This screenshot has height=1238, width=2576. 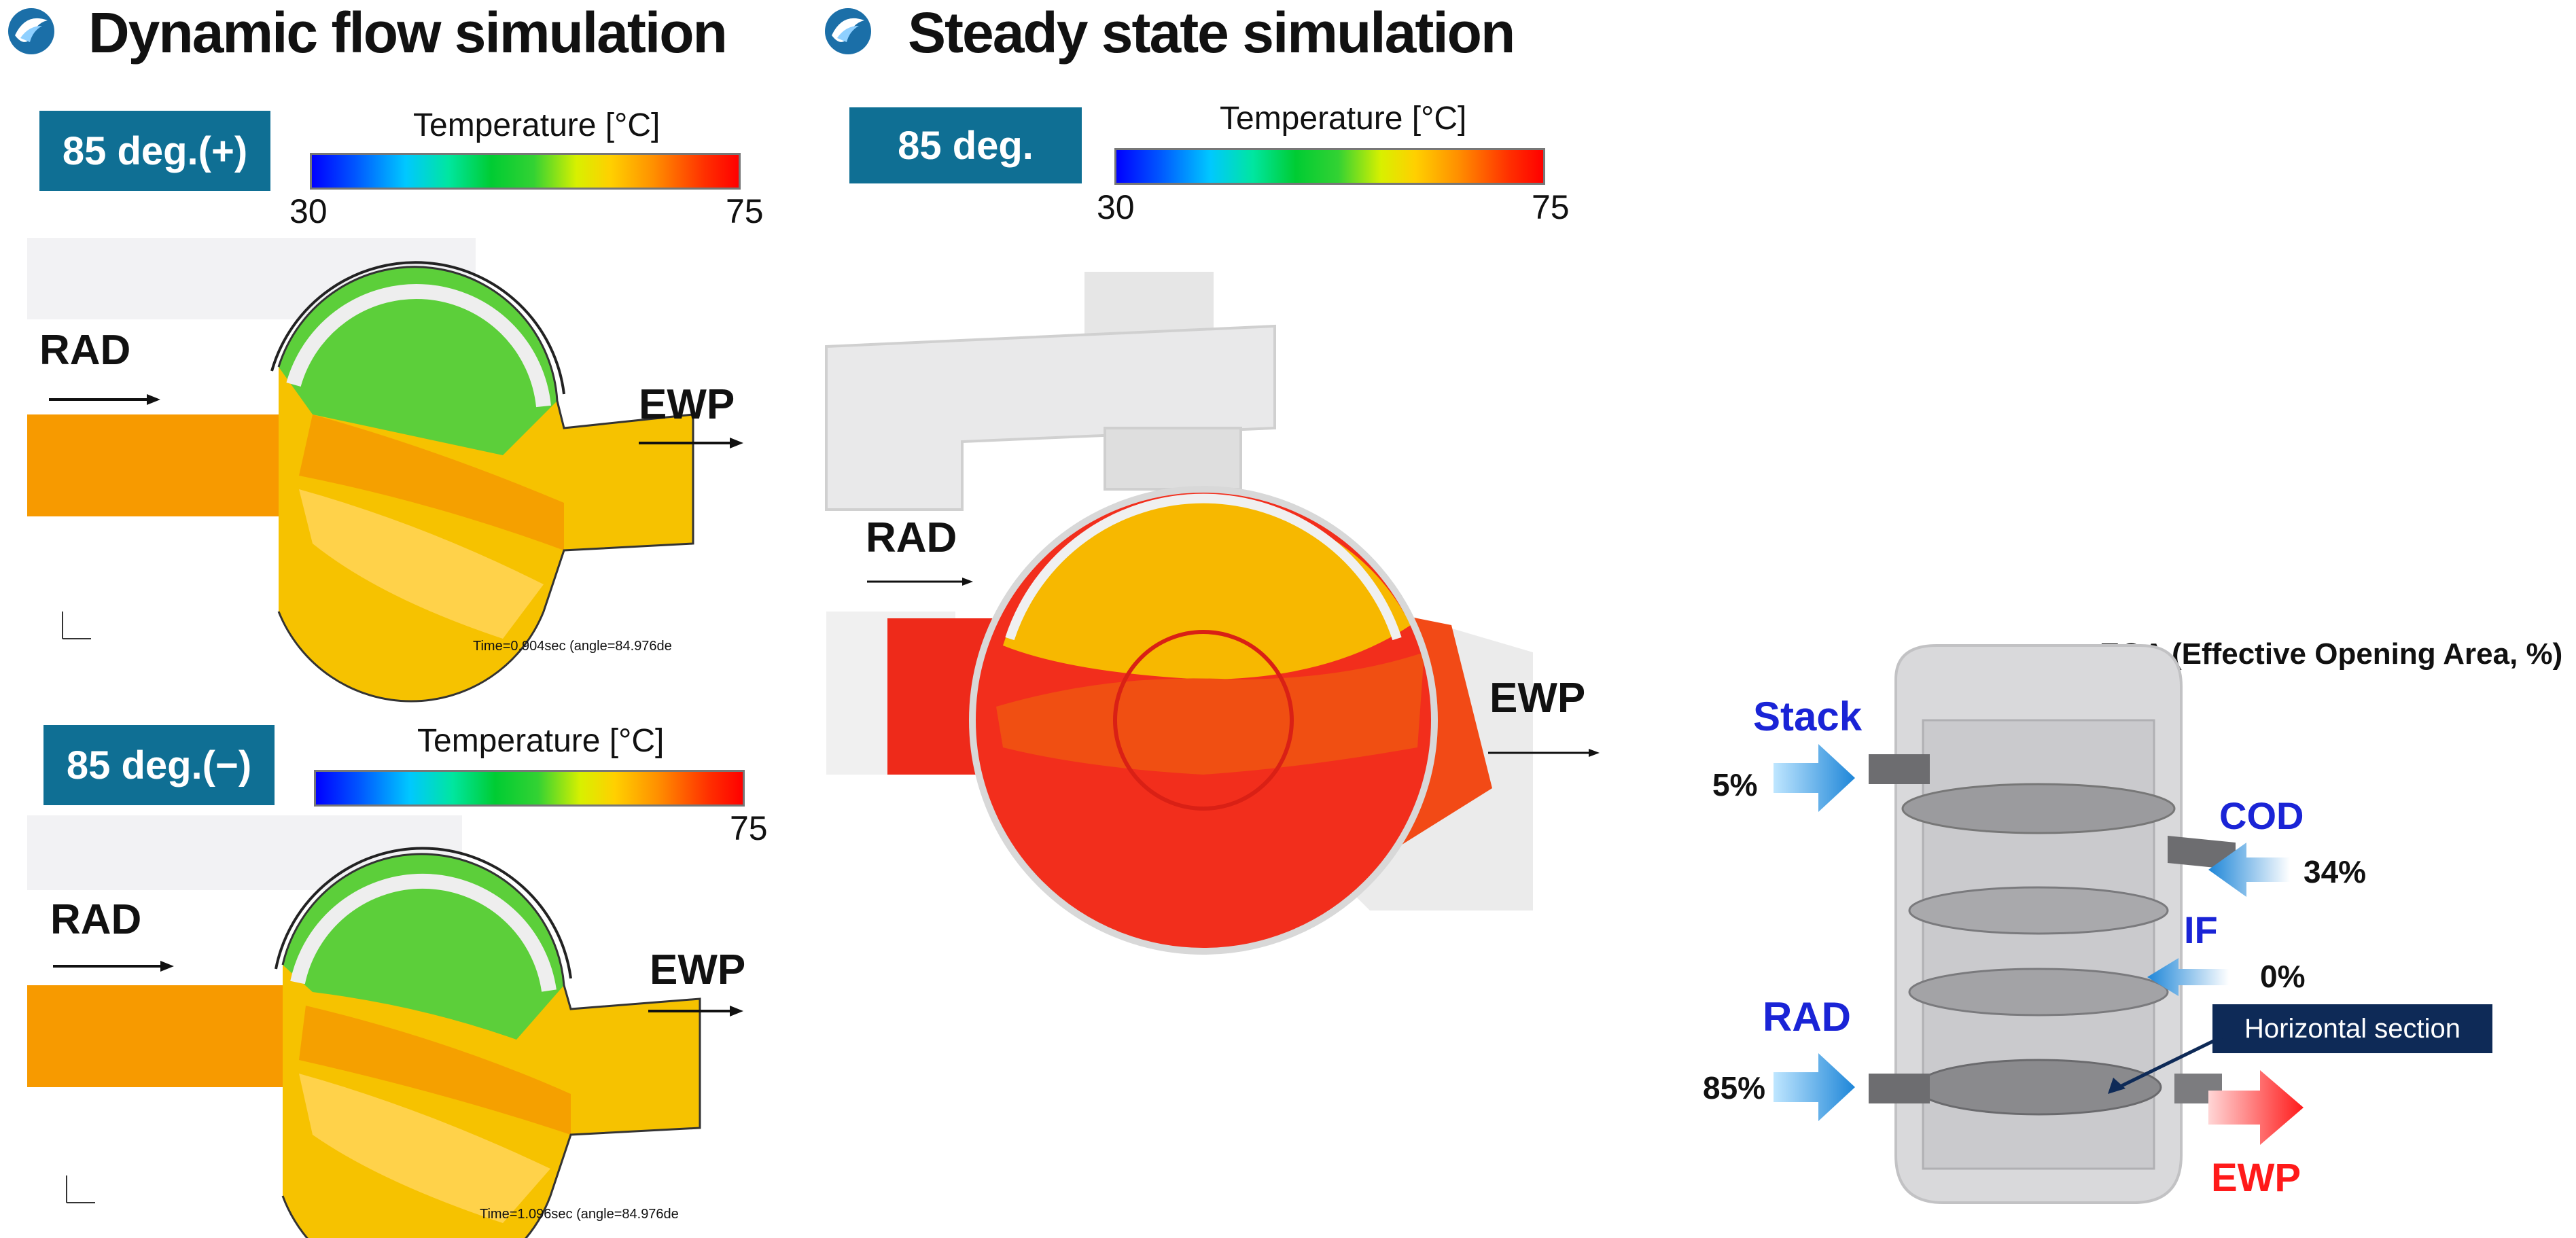 What do you see at coordinates (572, 646) in the screenshot?
I see `time-annotation-top: Time=0.904sec (angle=84.976de` at bounding box center [572, 646].